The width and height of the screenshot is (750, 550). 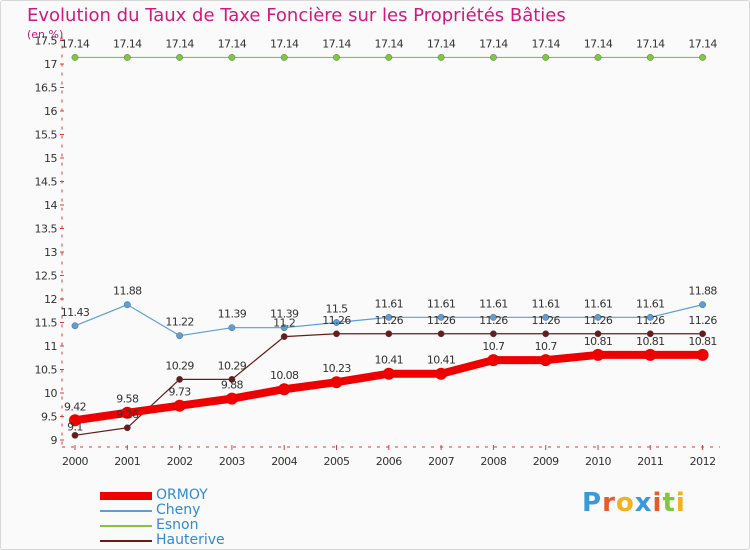 I want to click on data-label-hauterive: 9.26, so click(x=127, y=414).